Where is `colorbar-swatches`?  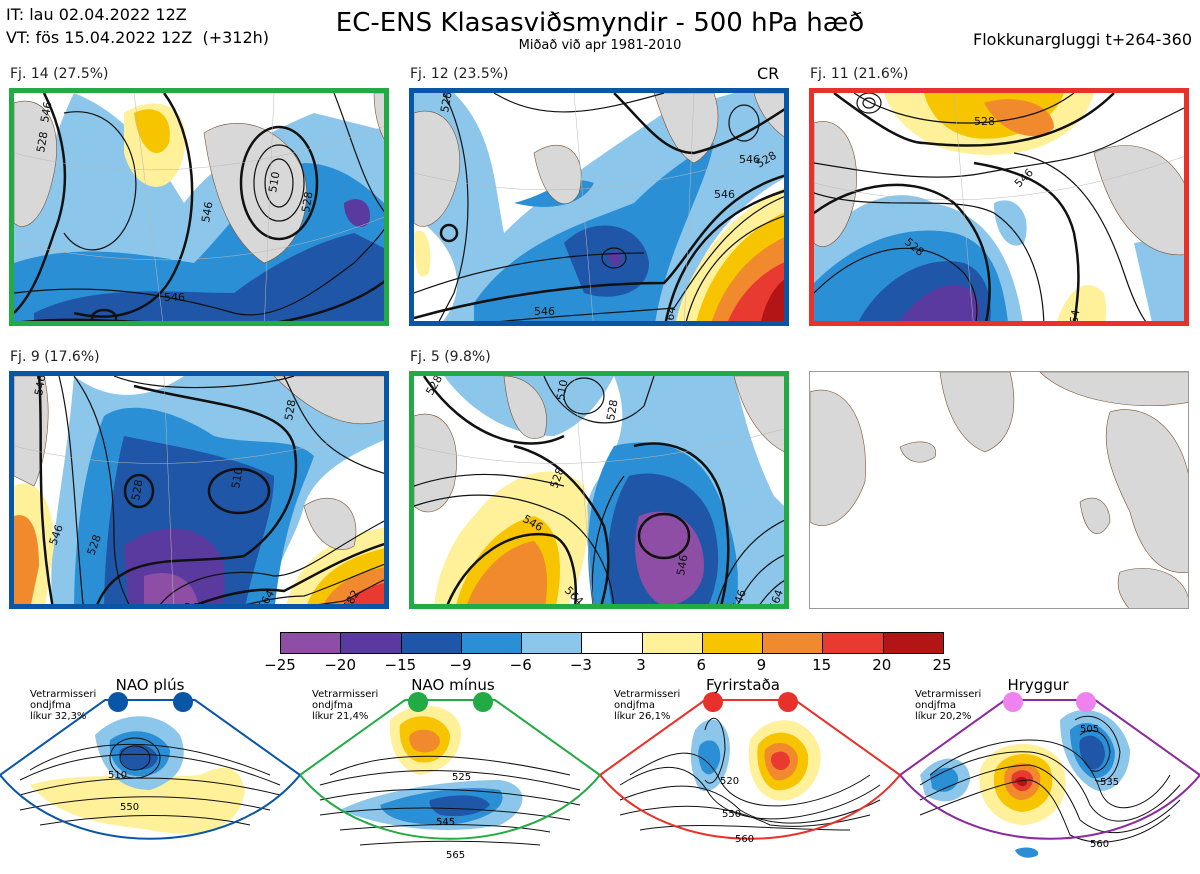 colorbar-swatches is located at coordinates (612, 643).